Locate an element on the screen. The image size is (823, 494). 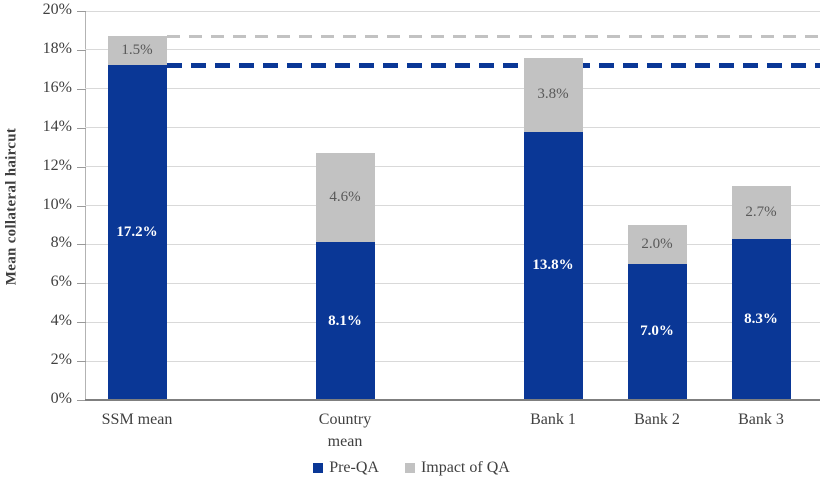
bar-segment-pre-qa: 8.3% is located at coordinates (761, 319).